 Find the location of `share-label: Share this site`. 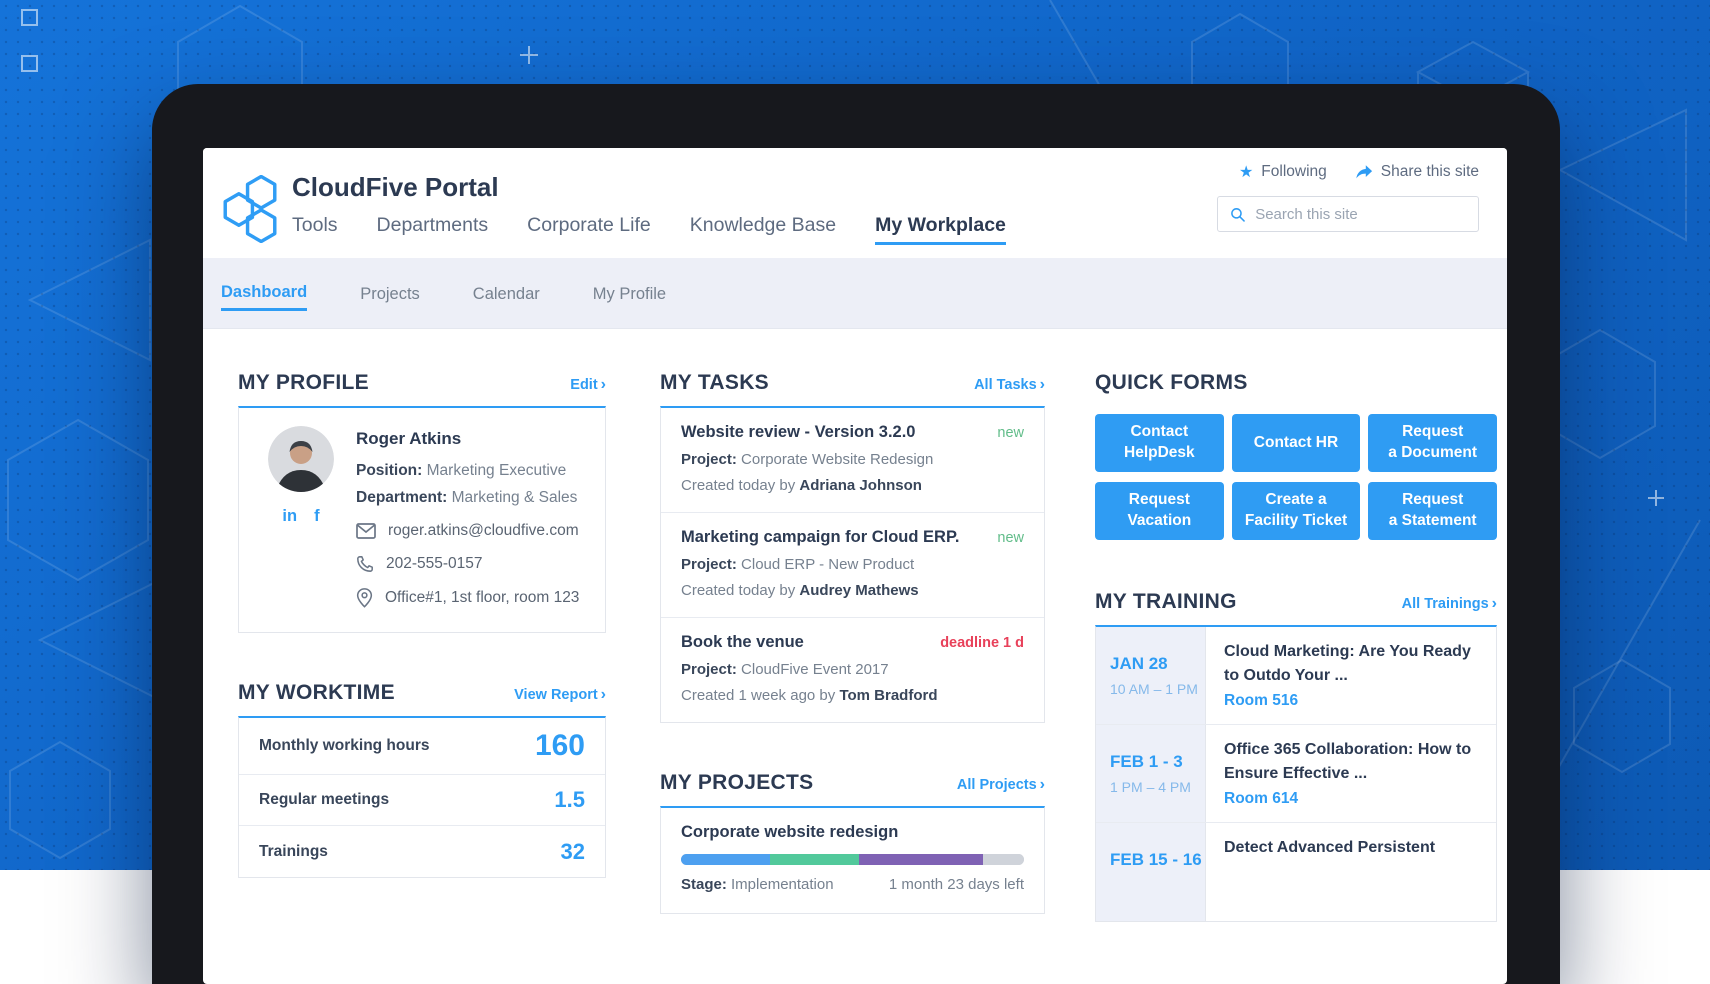

share-label: Share this site is located at coordinates (1429, 171).